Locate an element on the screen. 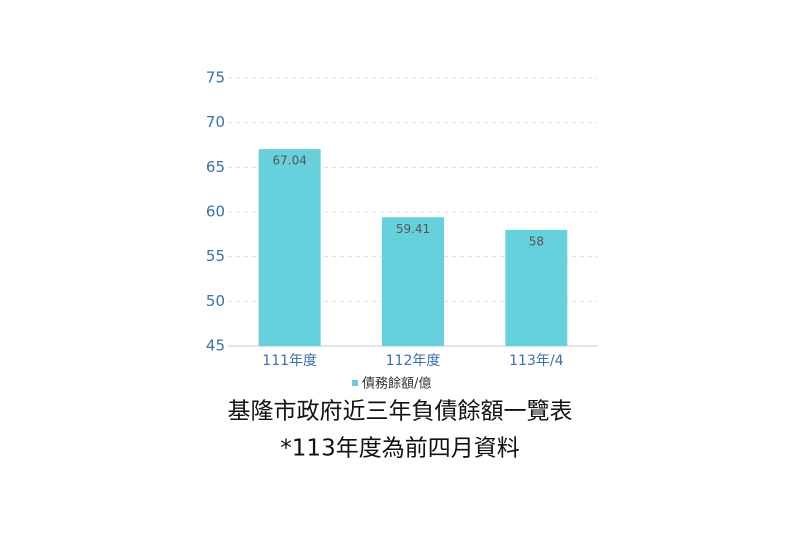 This screenshot has height=533, width=800. y-tick-label: 65 is located at coordinates (215, 167).